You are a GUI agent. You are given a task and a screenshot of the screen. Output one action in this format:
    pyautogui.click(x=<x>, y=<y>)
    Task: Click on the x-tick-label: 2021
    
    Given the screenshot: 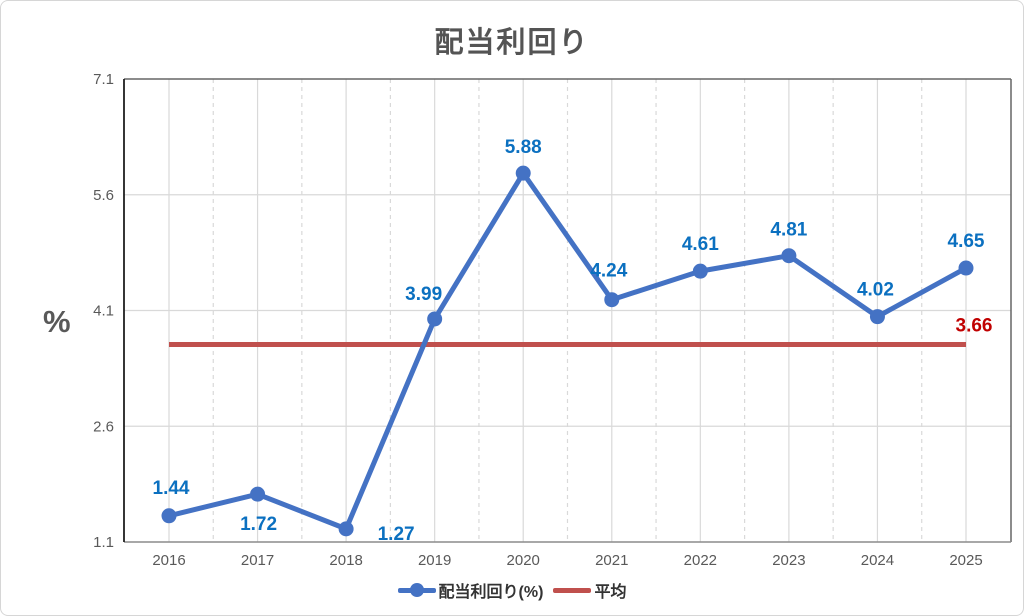 What is the action you would take?
    pyautogui.click(x=611, y=560)
    